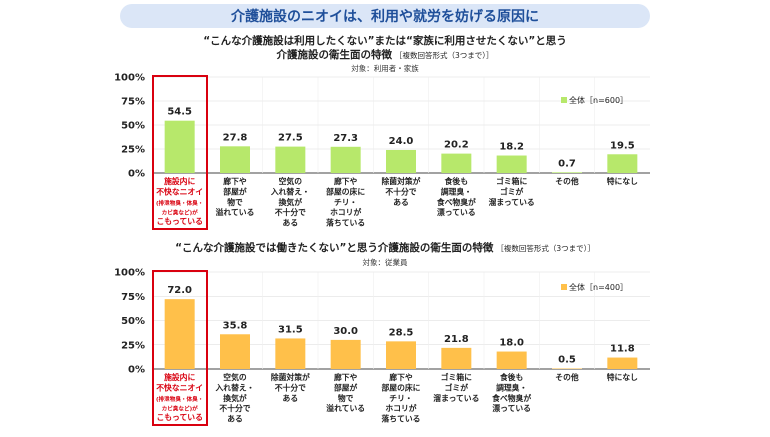  I want to click on bottom-y-tick-label: 75%, so click(133, 297).